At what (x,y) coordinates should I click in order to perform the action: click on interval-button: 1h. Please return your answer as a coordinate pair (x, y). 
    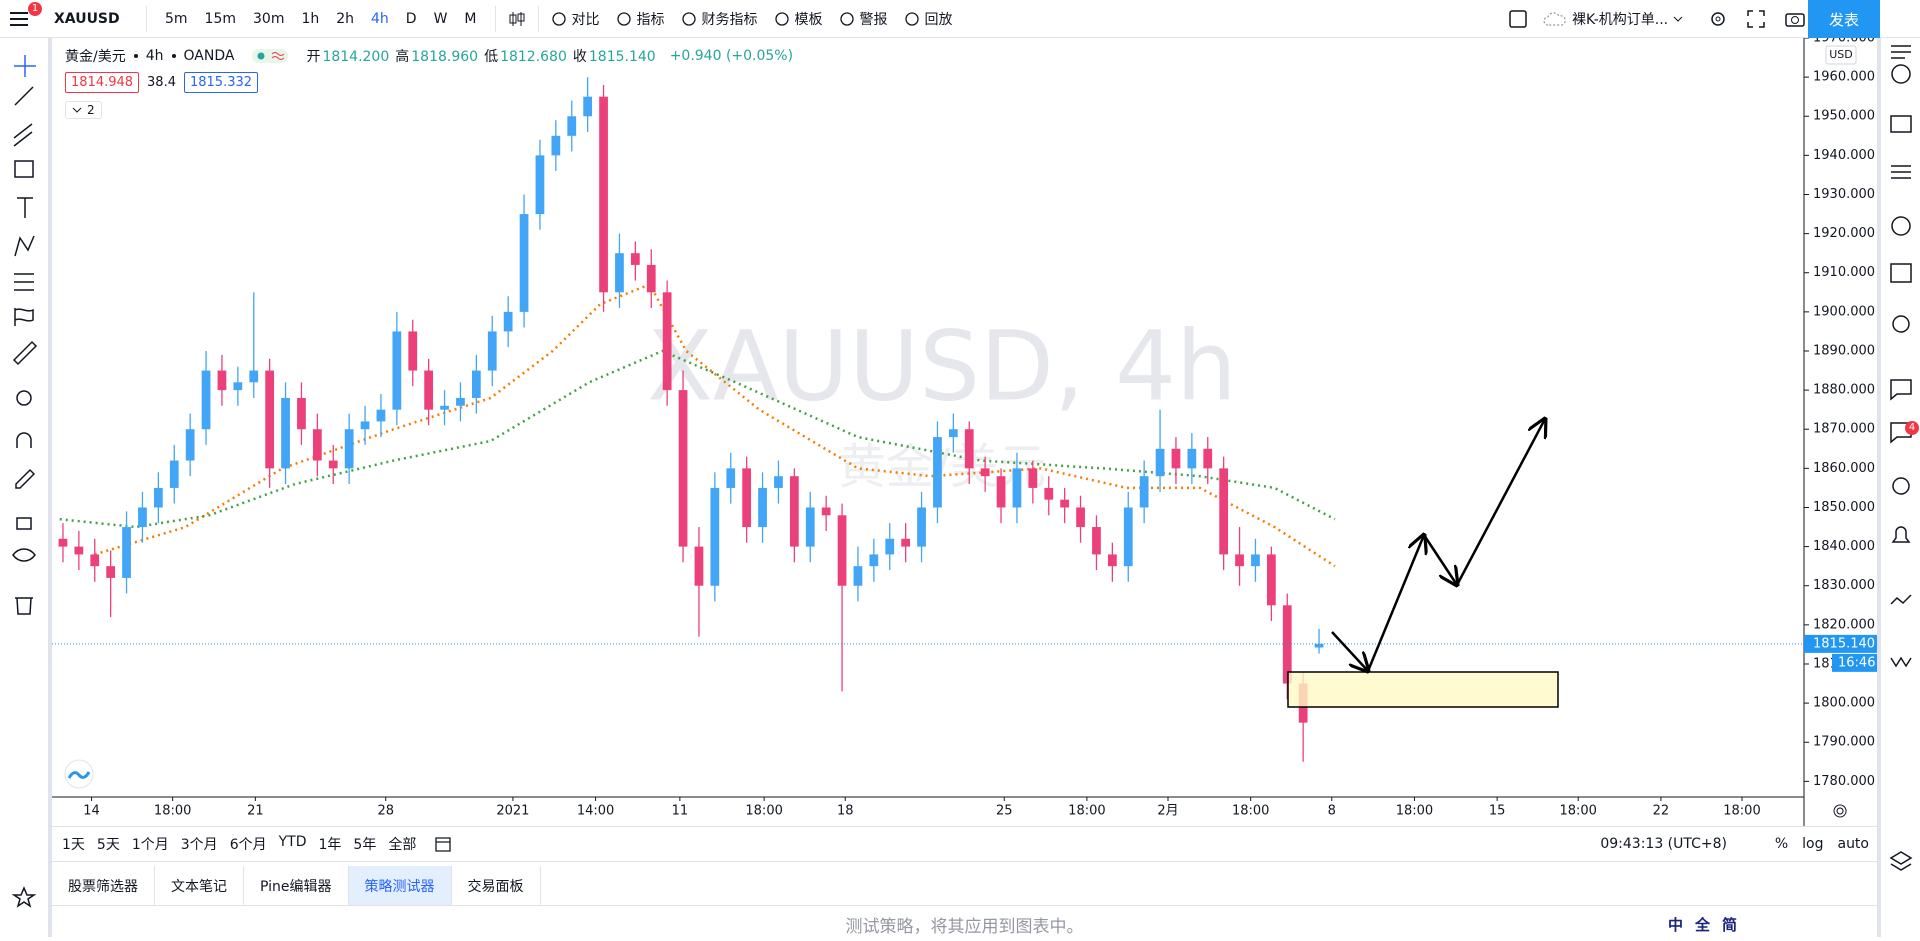
    Looking at the image, I should click on (310, 18).